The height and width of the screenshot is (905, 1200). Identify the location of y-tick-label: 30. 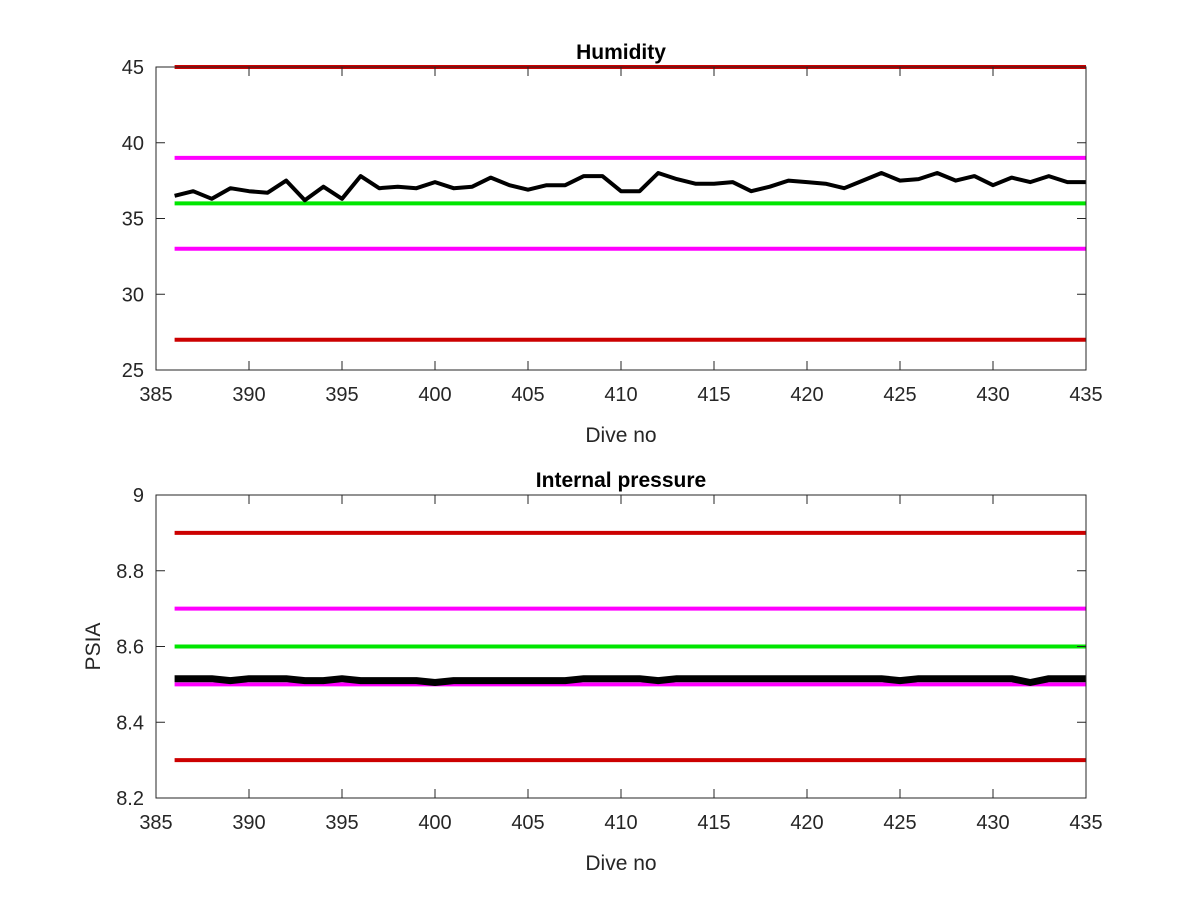
(133, 295).